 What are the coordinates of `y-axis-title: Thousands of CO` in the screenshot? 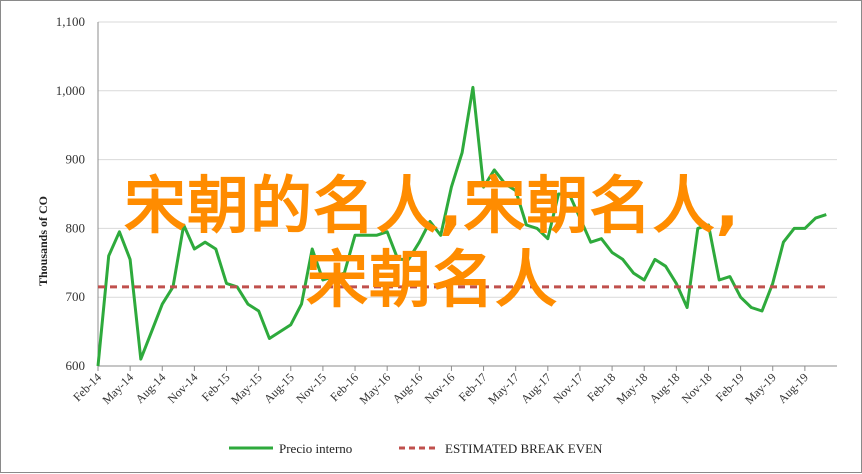 It's located at (43, 241).